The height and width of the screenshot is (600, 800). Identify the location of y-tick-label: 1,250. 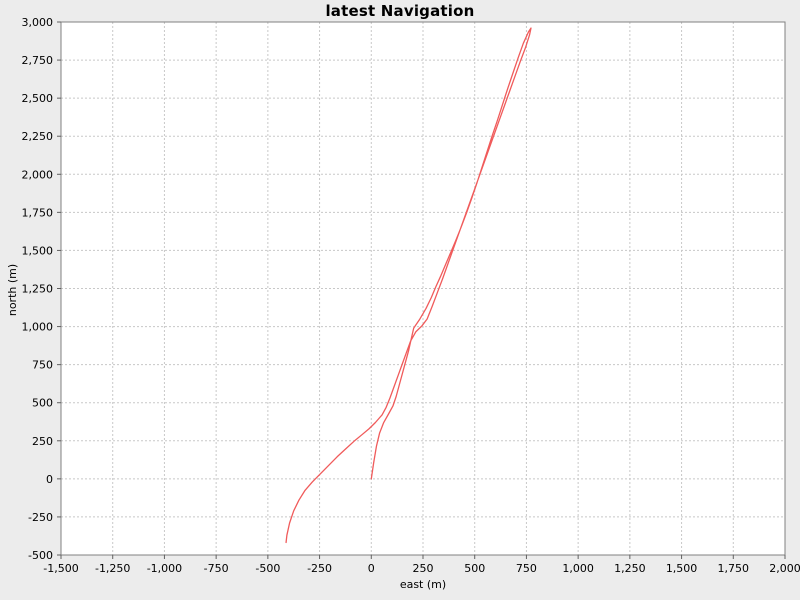
(38, 289).